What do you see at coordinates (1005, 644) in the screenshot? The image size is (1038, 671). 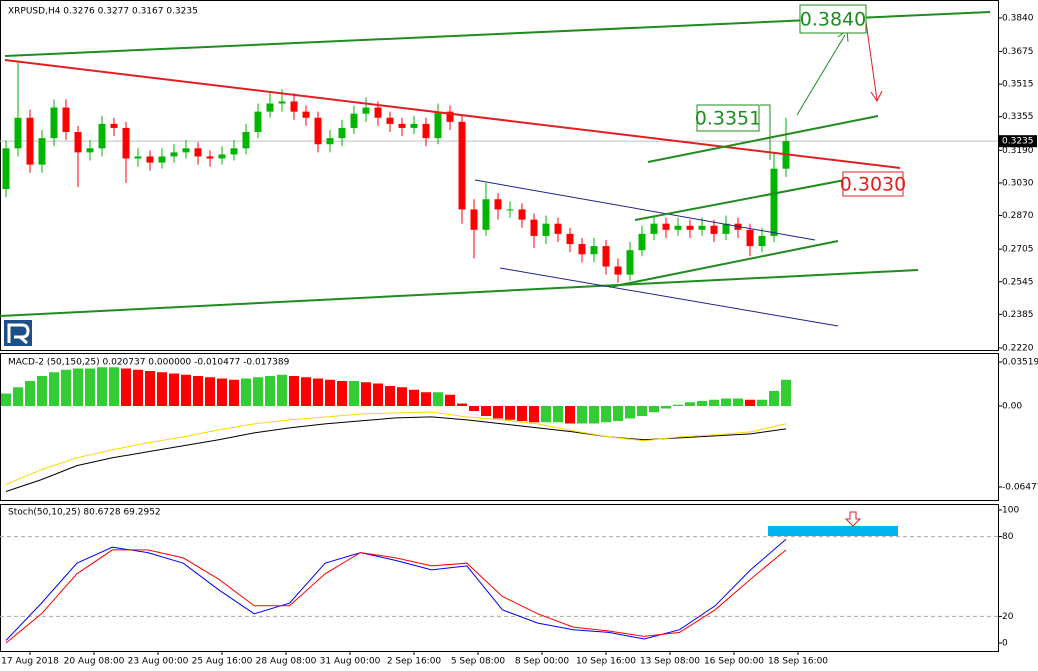 I see `y-tick-label: 0` at bounding box center [1005, 644].